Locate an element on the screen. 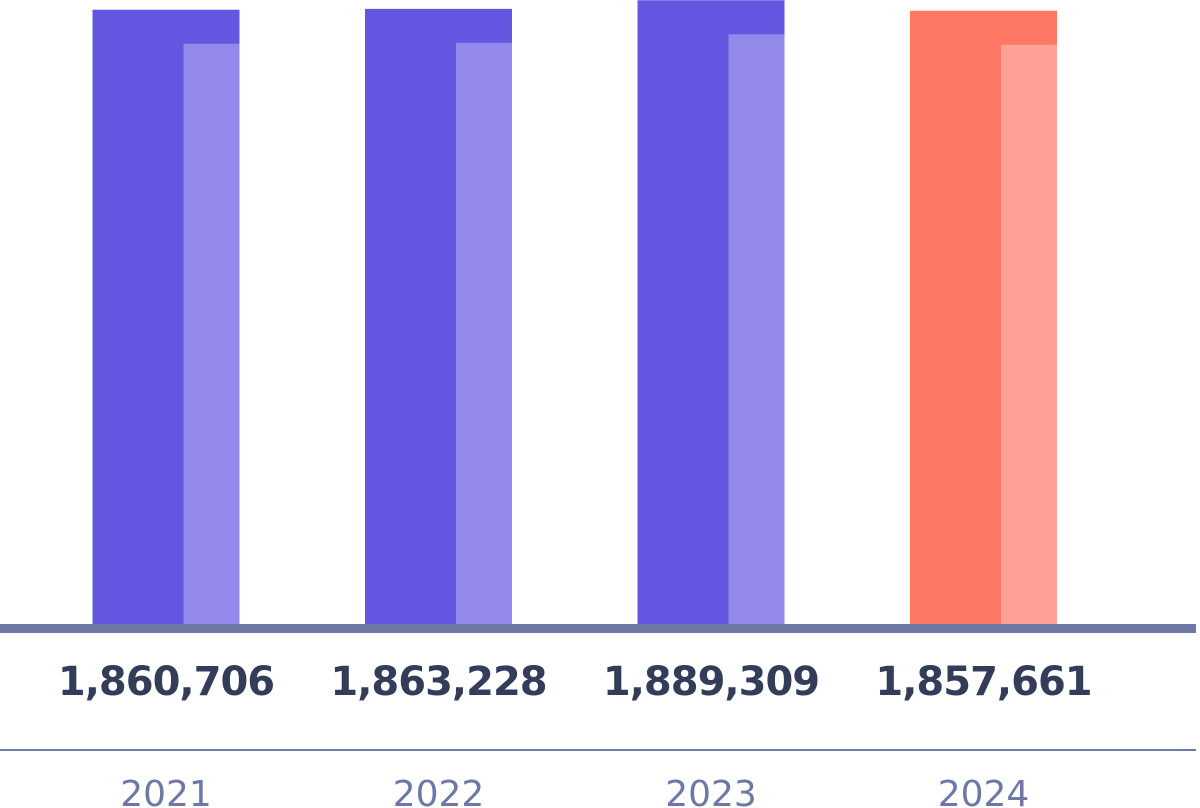  value-label: 1,889,309 is located at coordinates (711, 682).